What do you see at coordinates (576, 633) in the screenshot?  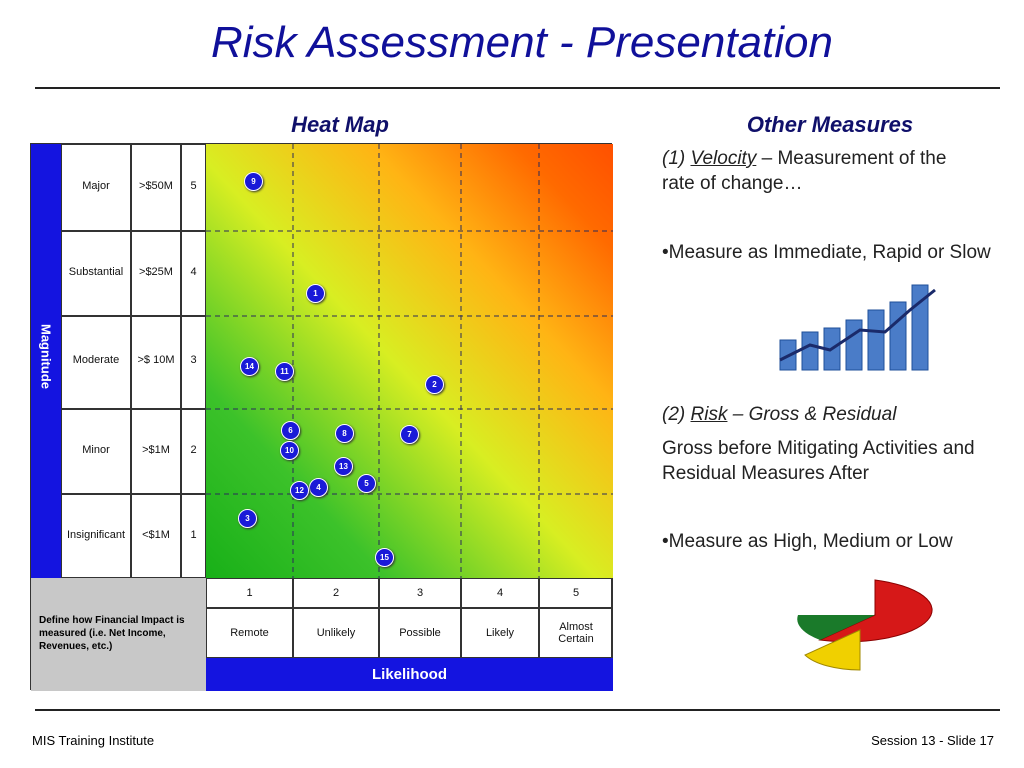 I see `column-label: Almost Certain` at bounding box center [576, 633].